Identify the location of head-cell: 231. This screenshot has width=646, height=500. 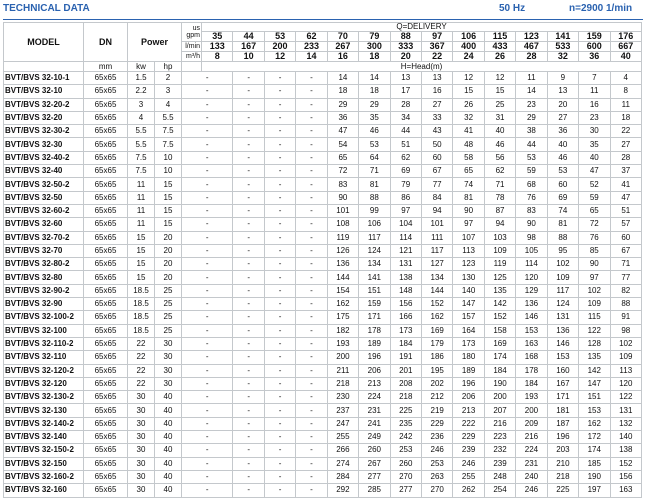
(374, 410).